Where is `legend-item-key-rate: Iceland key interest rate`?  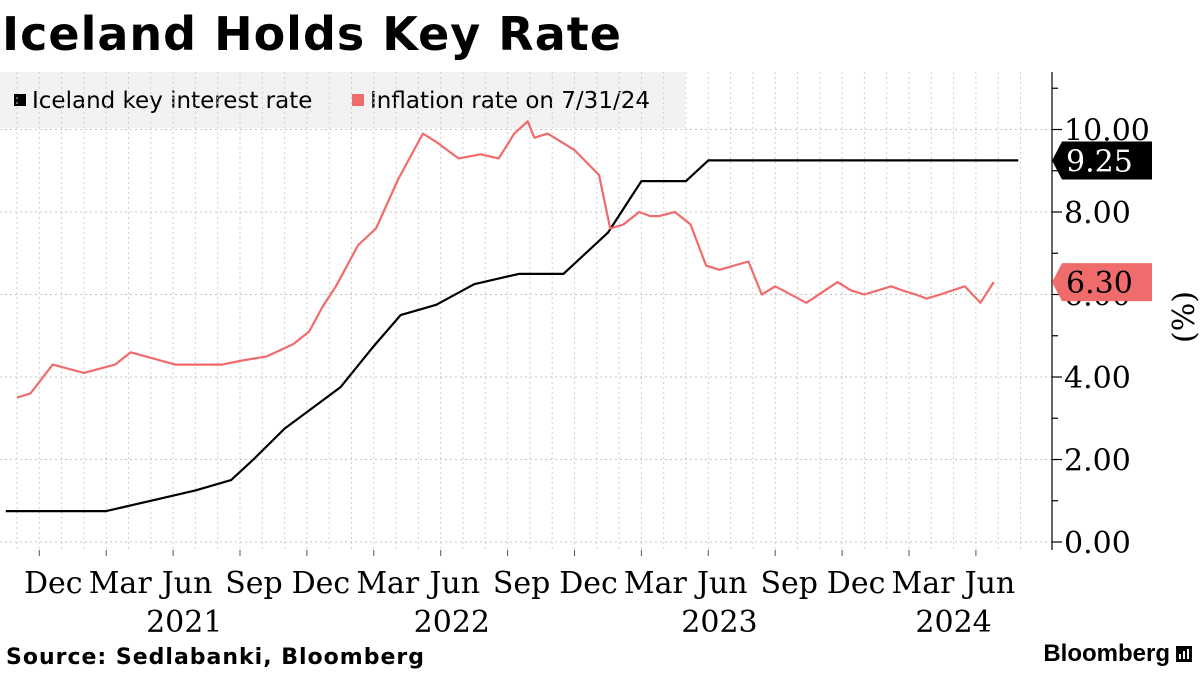
legend-item-key-rate: Iceland key interest rate is located at coordinates (163, 101).